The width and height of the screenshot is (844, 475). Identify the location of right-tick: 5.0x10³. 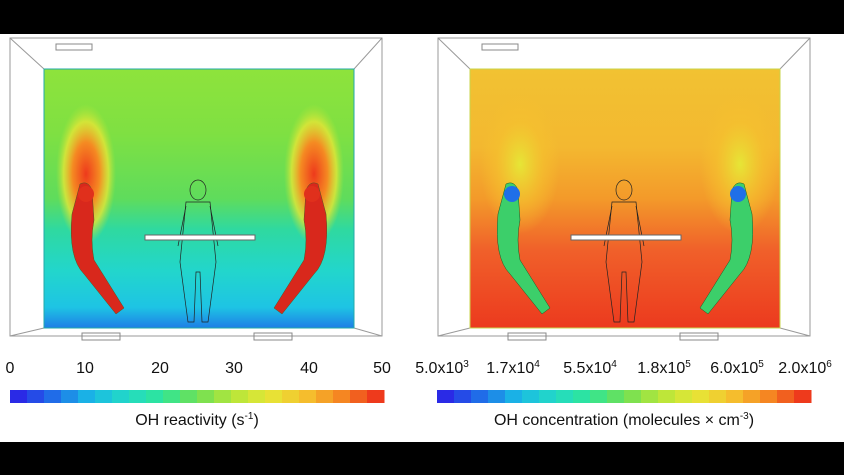
(442, 368).